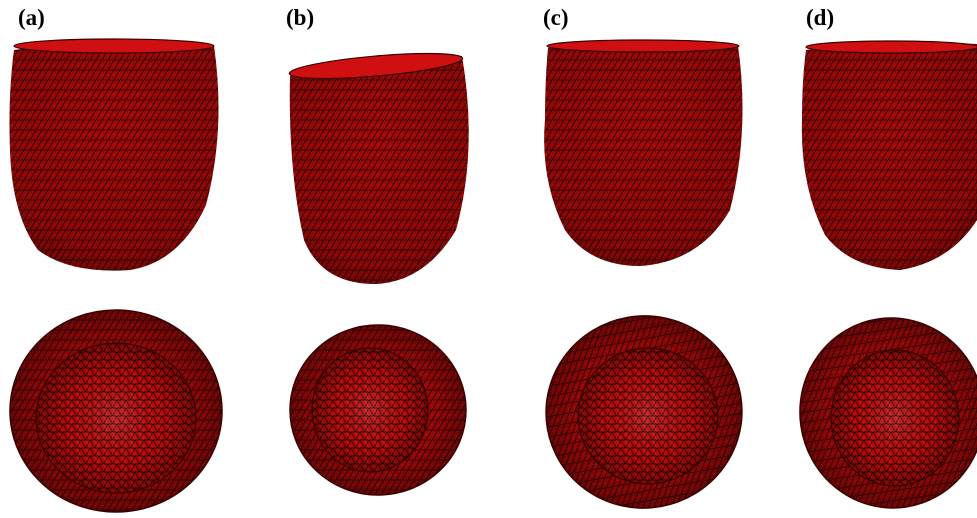 Image resolution: width=977 pixels, height=518 pixels. Describe the element at coordinates (556, 17) in the screenshot. I see `panel-label-c: (c)` at that location.